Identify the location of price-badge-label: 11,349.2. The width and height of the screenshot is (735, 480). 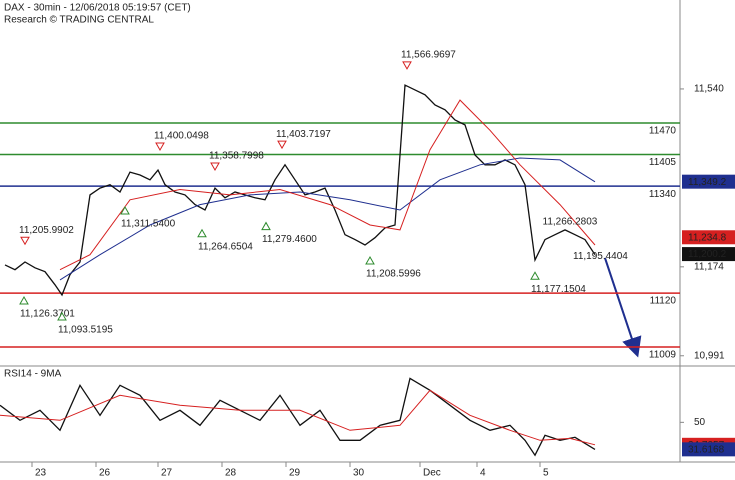
(707, 182).